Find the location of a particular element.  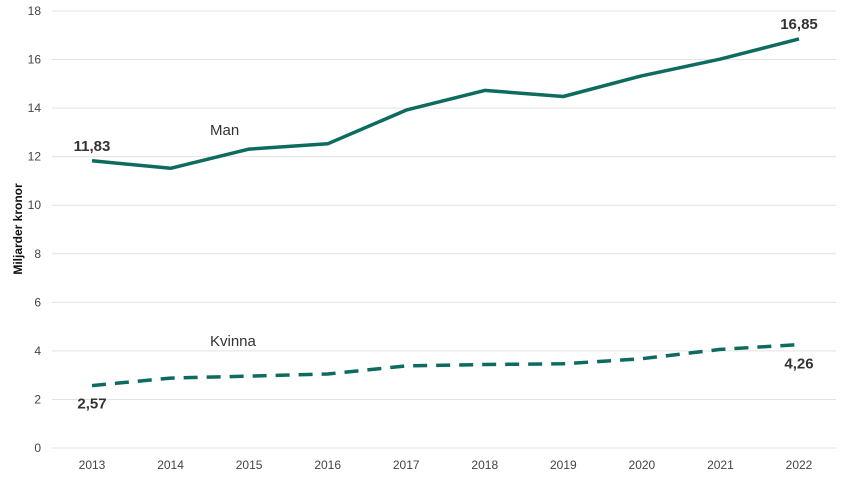

data-label-end: 16,85 is located at coordinates (799, 24).